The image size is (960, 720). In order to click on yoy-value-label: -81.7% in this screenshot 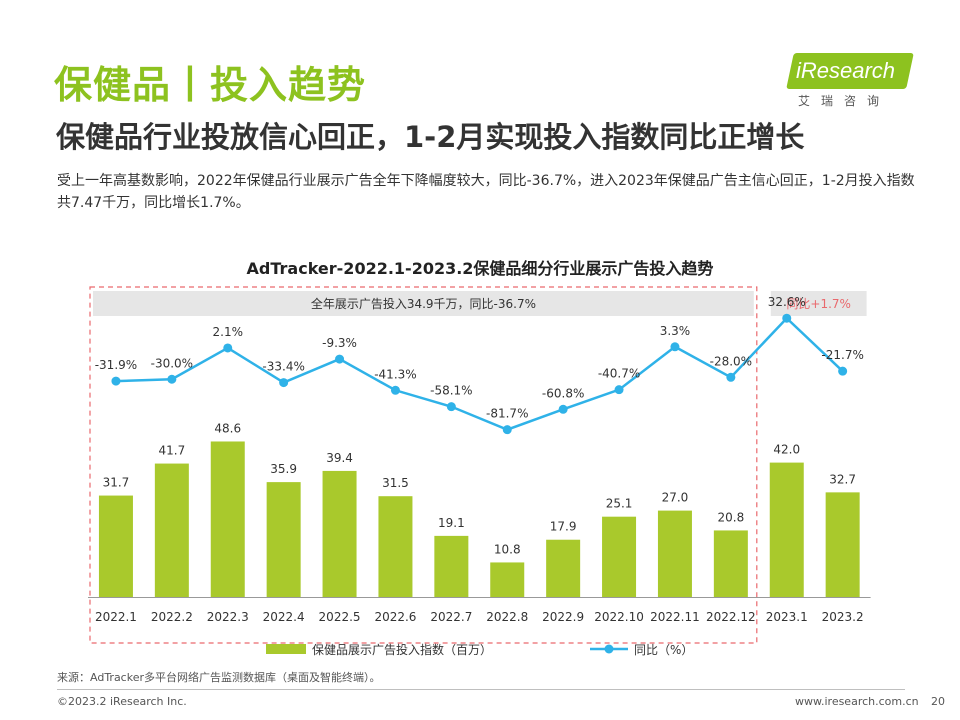, I will do `click(507, 414)`.